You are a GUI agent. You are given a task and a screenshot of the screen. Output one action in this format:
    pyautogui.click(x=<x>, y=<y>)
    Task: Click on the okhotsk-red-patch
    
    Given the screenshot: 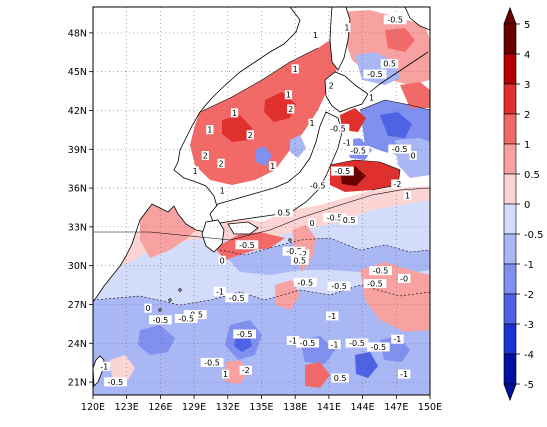 What is the action you would take?
    pyautogui.click(x=400, y=40)
    